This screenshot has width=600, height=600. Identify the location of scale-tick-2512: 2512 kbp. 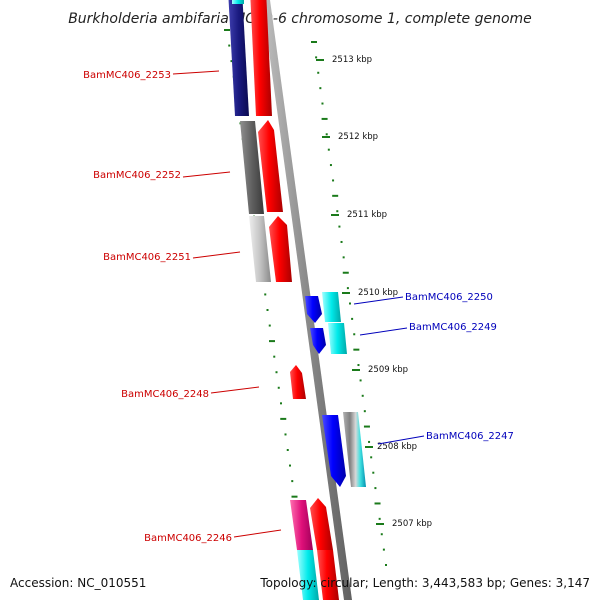
(350, 137).